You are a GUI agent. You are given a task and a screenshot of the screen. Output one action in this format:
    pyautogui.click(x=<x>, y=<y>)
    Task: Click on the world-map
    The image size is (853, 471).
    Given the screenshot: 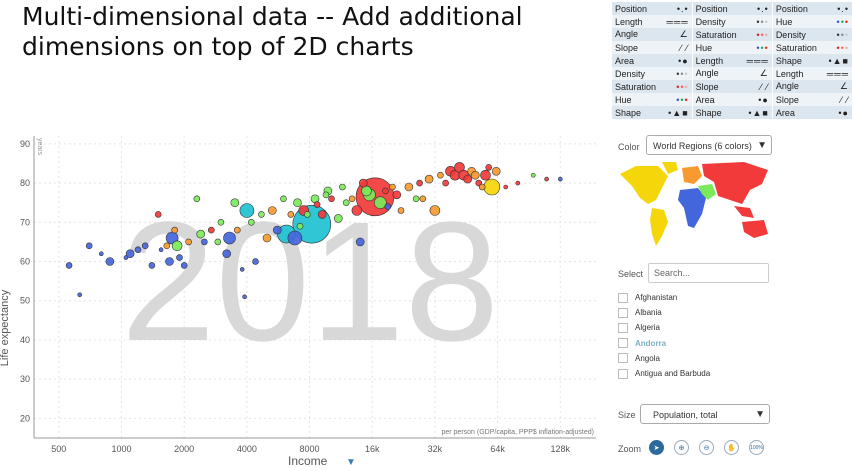 What is the action you would take?
    pyautogui.click(x=695, y=205)
    